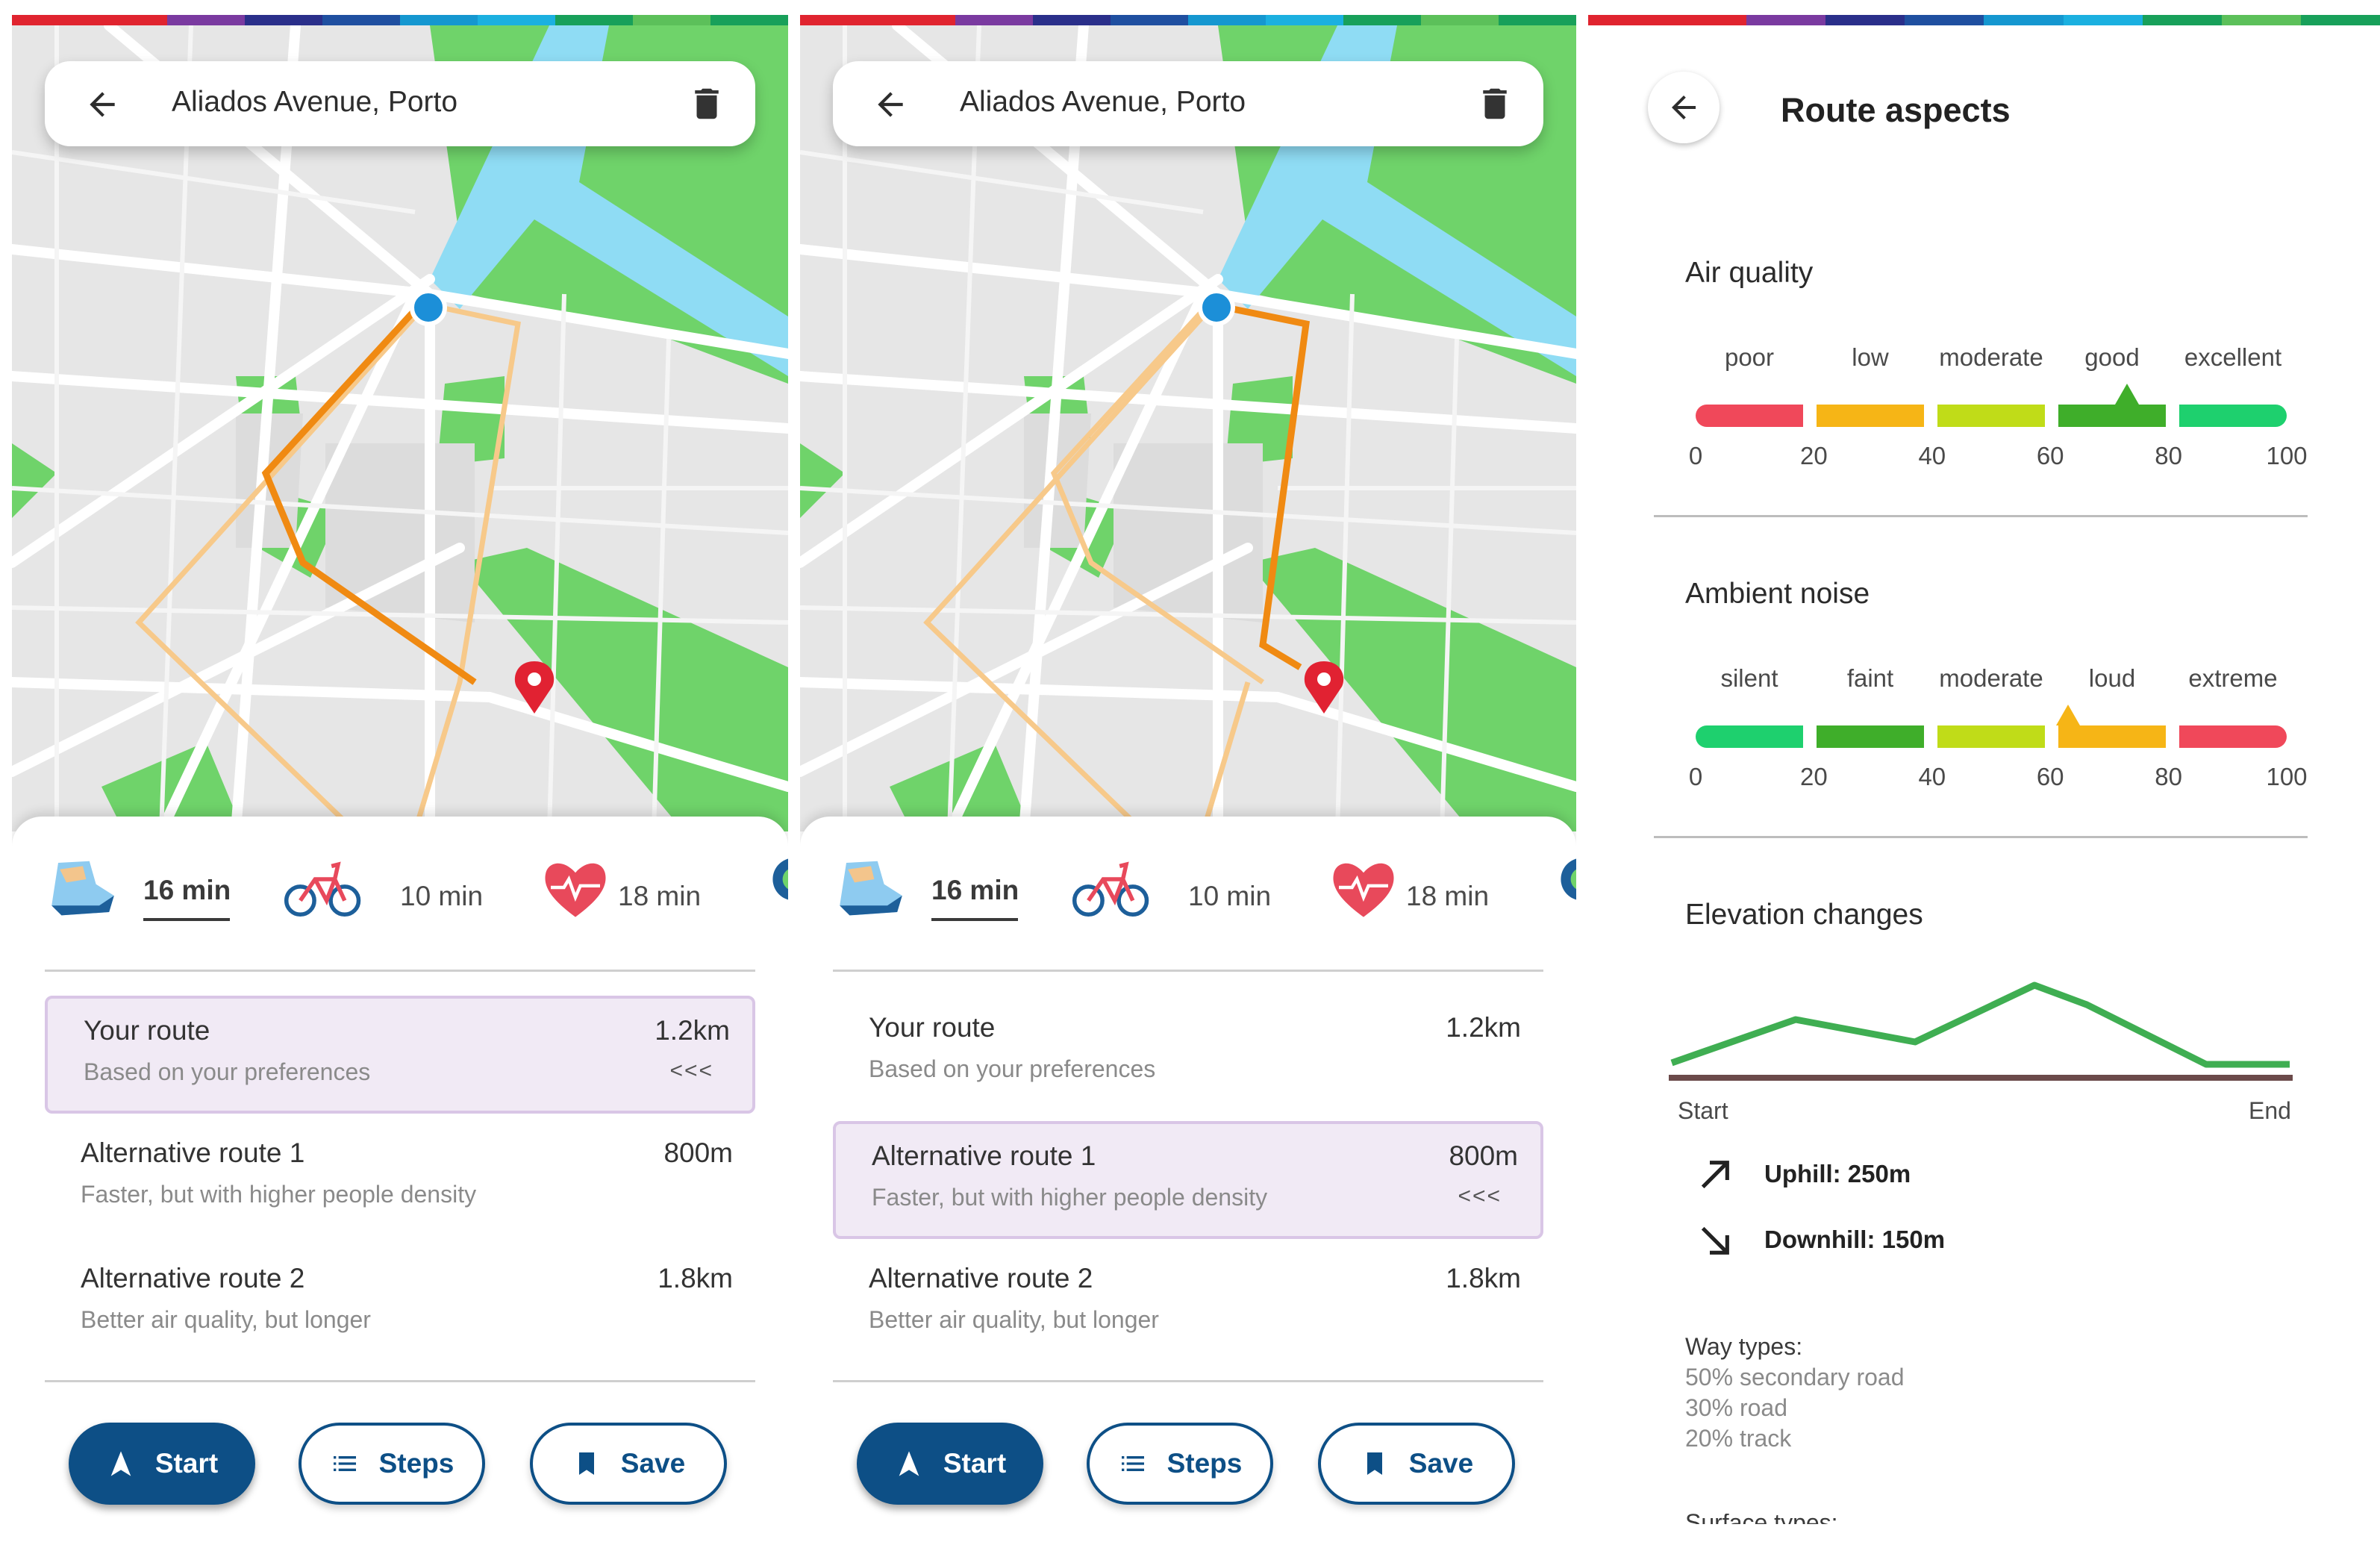 This screenshot has height=1545, width=2380. I want to click on elevation-end-label: End, so click(2270, 1110).